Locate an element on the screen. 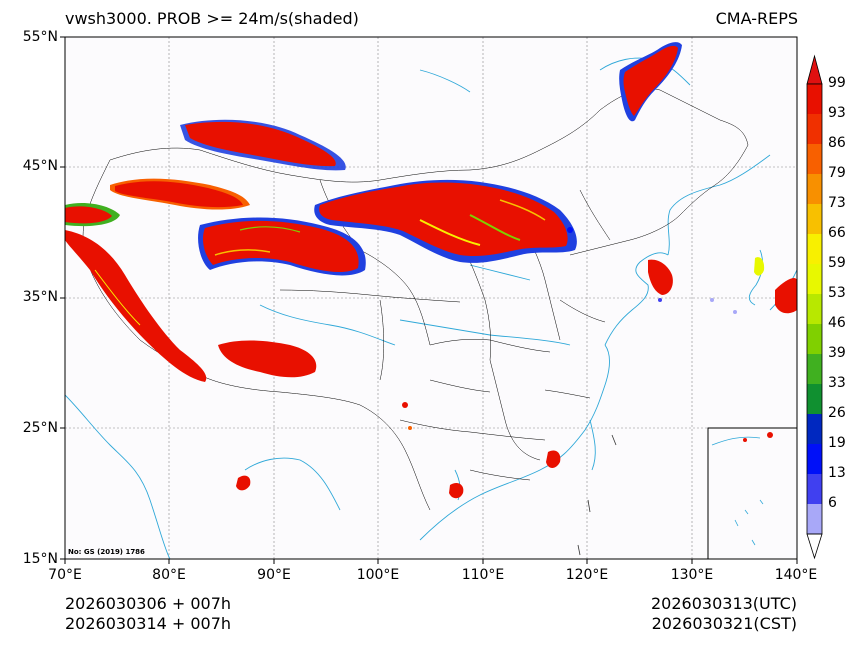 This screenshot has height=647, width=860. colorbar-label: 73 is located at coordinates (837, 203).